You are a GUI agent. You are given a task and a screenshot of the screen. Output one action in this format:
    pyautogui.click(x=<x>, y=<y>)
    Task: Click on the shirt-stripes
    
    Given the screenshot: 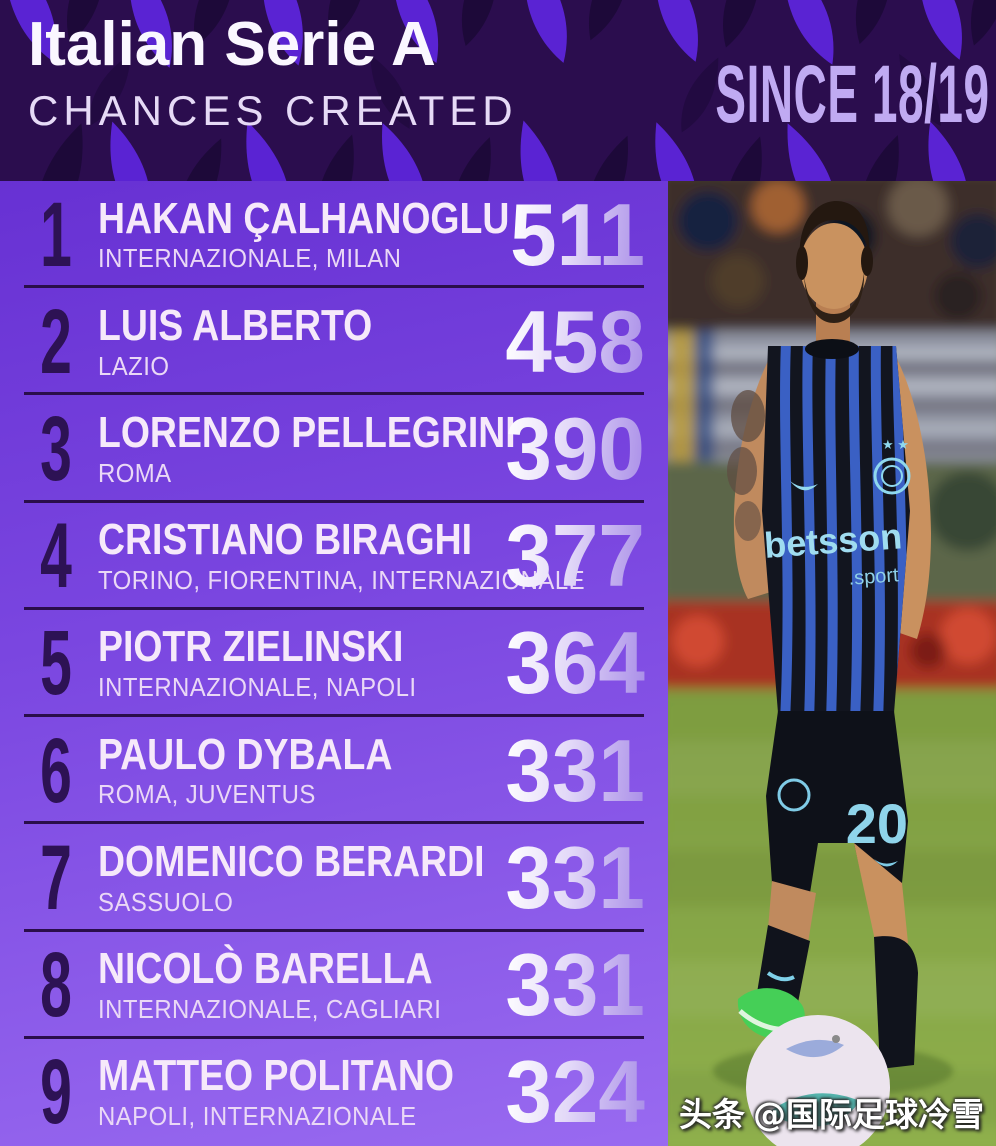 What is the action you would take?
    pyautogui.click(x=843, y=529)
    